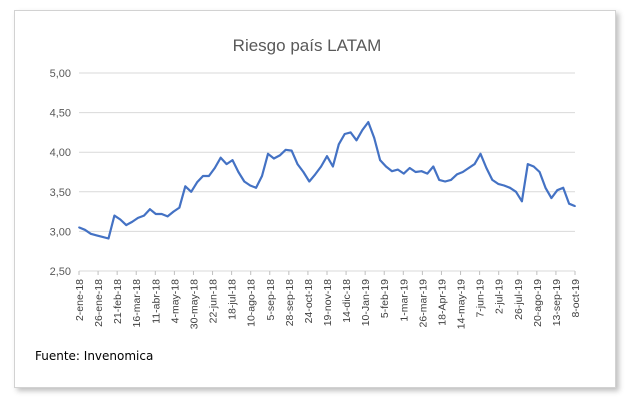 The image size is (630, 400). What do you see at coordinates (404, 300) in the screenshot?
I see `x-tick-label: 1-mar-19` at bounding box center [404, 300].